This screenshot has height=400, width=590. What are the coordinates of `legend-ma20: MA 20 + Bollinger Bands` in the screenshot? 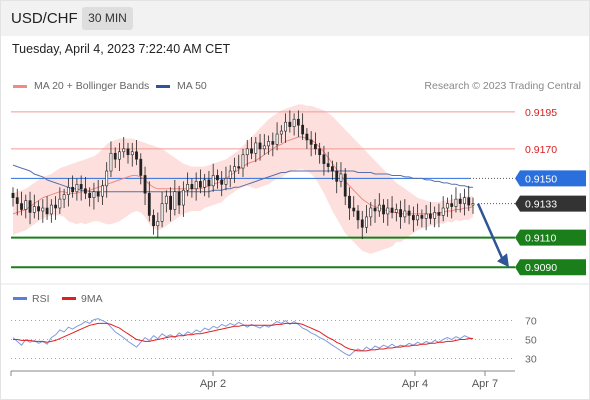 It's located at (81, 86).